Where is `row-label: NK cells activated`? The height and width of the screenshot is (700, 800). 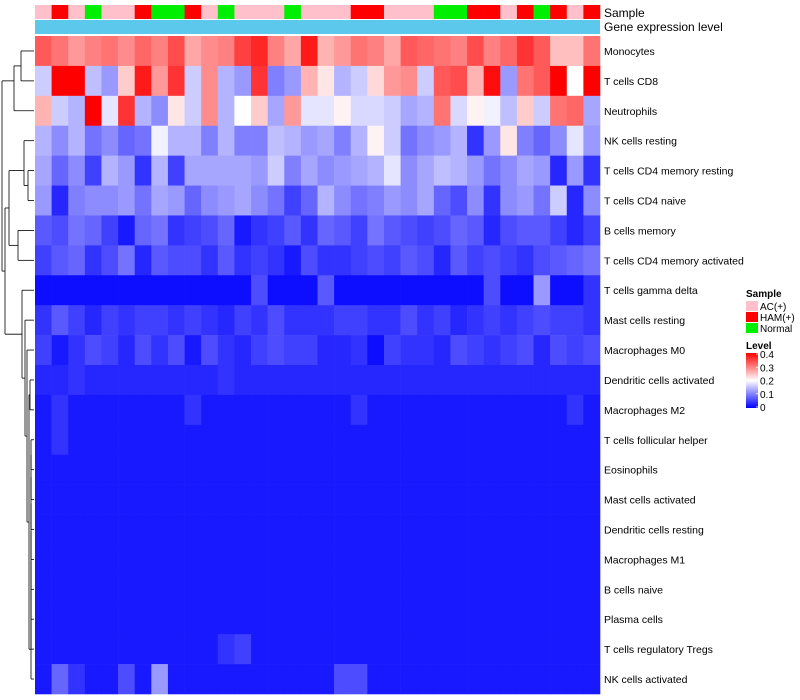
row-label: NK cells activated is located at coordinates (646, 680).